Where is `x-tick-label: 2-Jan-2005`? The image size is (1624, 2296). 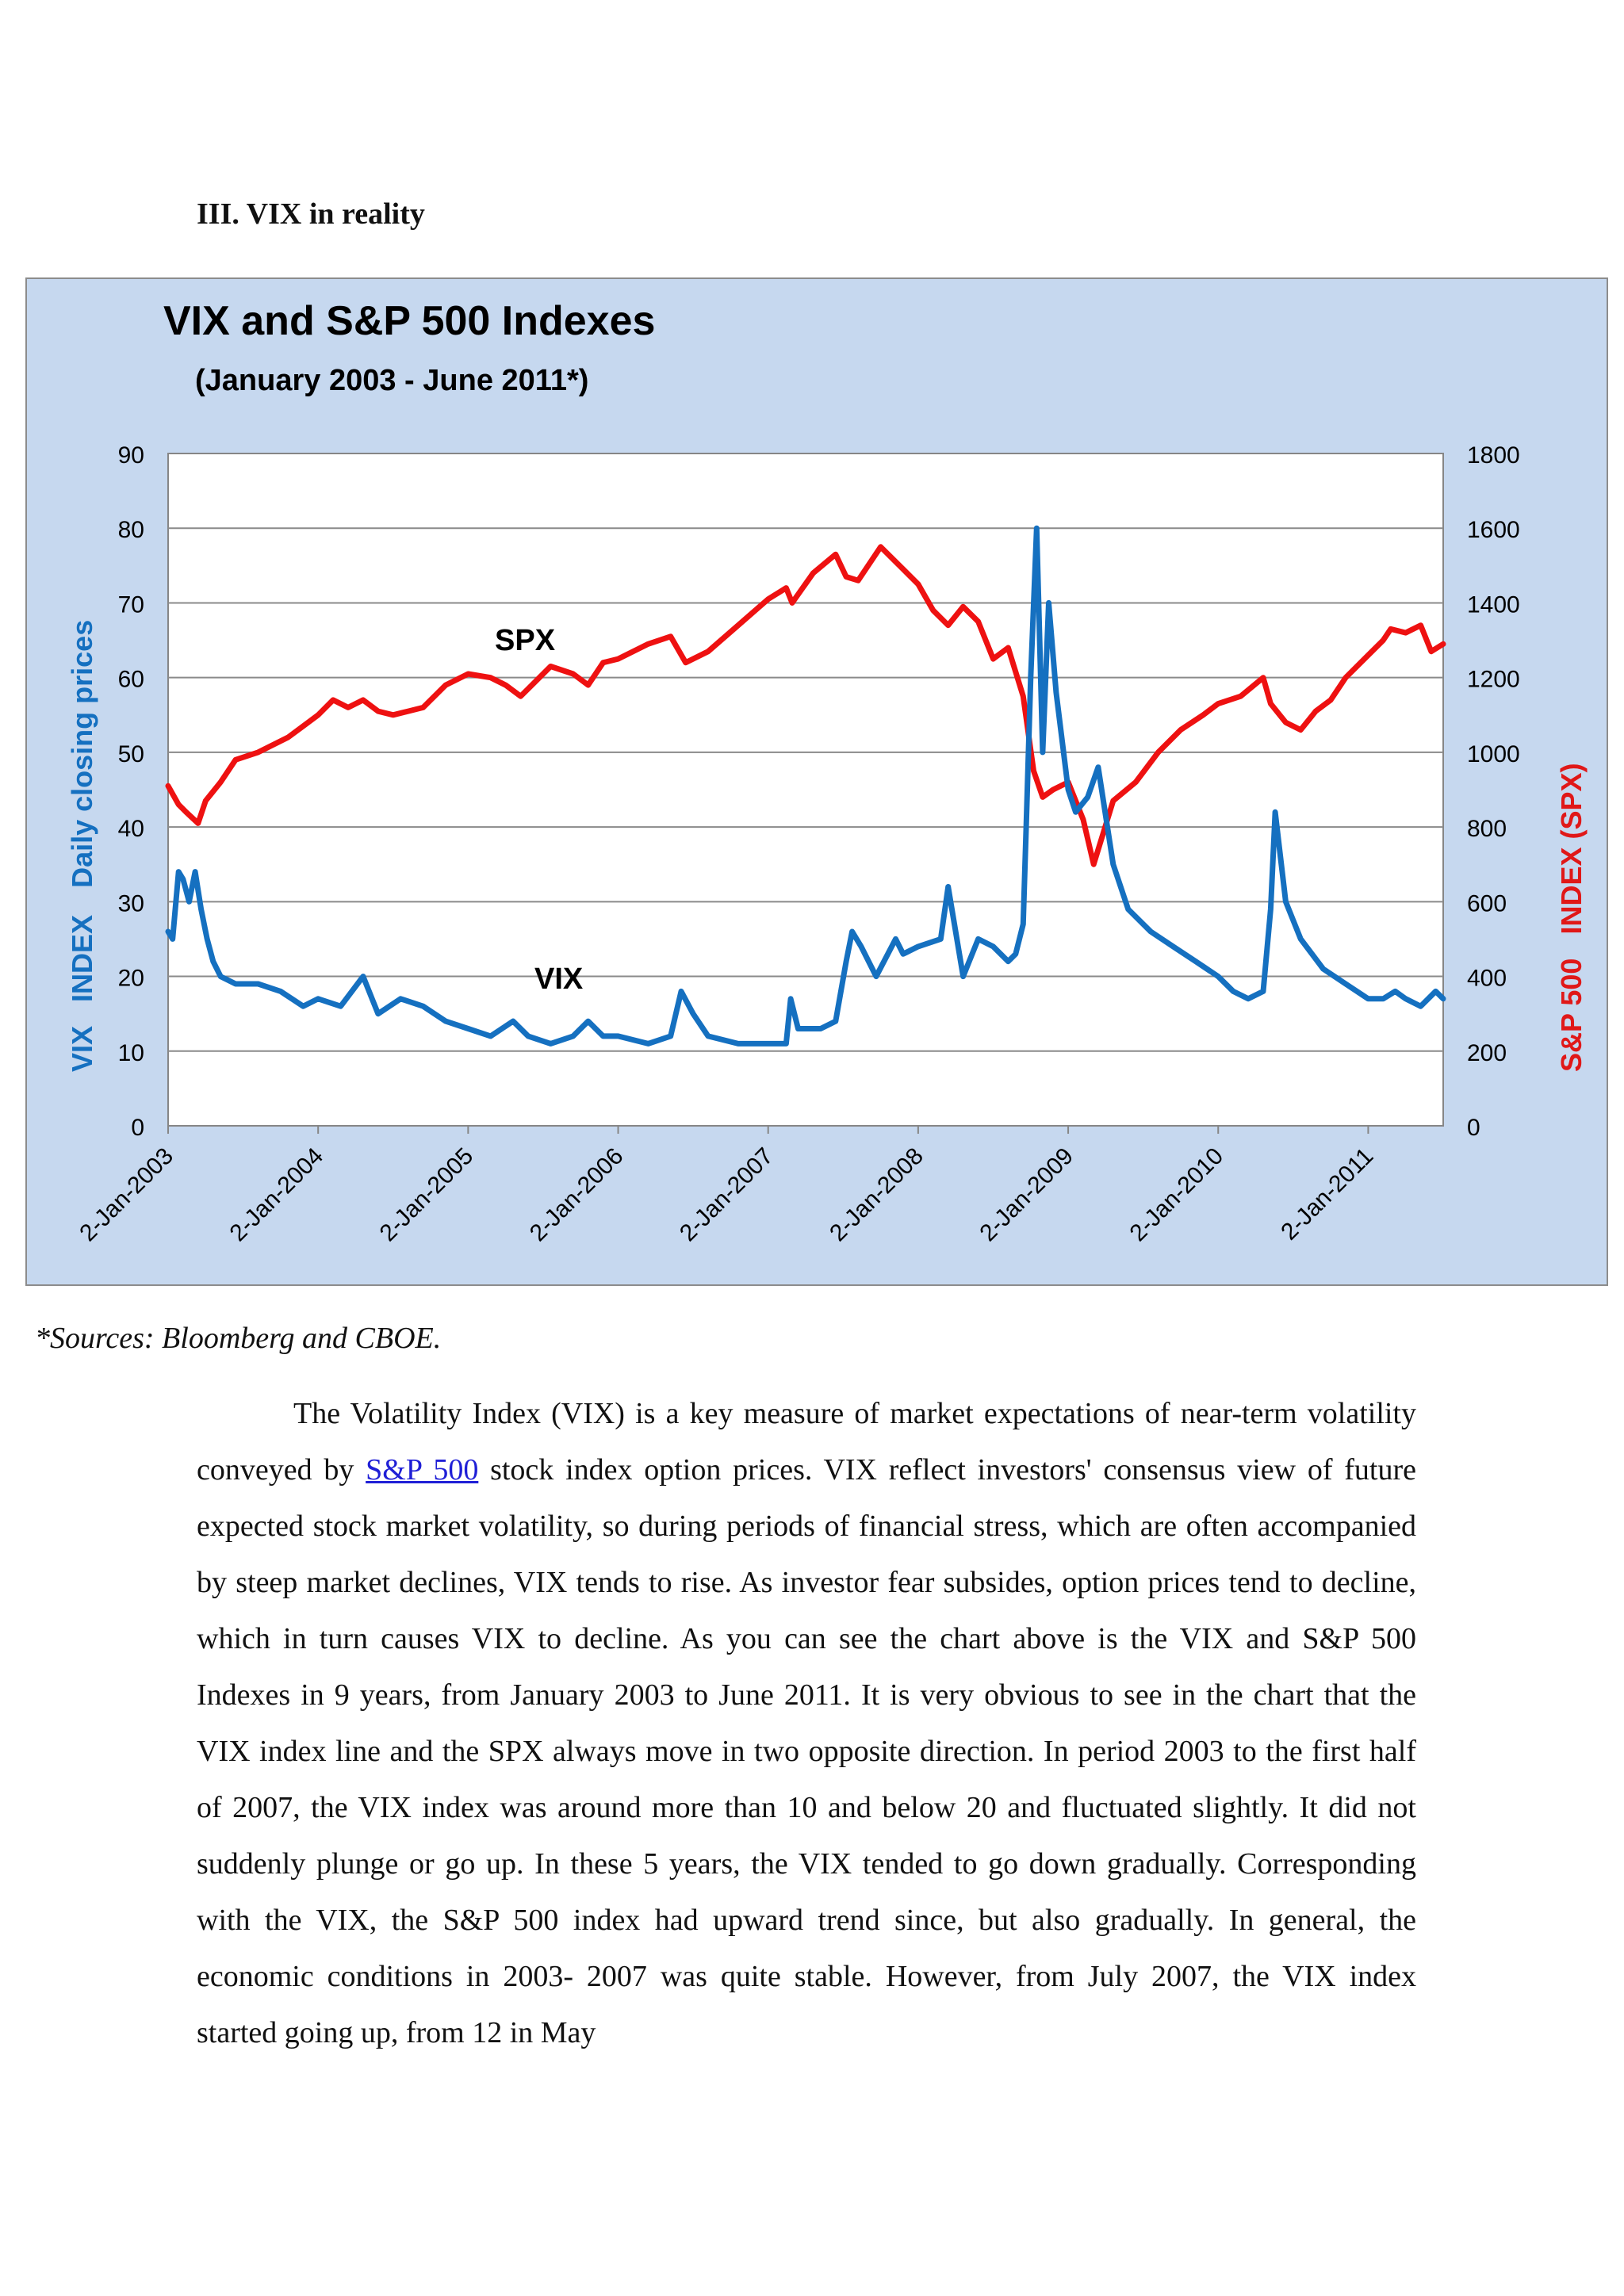
x-tick-label: 2-Jan-2005 is located at coordinates (427, 1195).